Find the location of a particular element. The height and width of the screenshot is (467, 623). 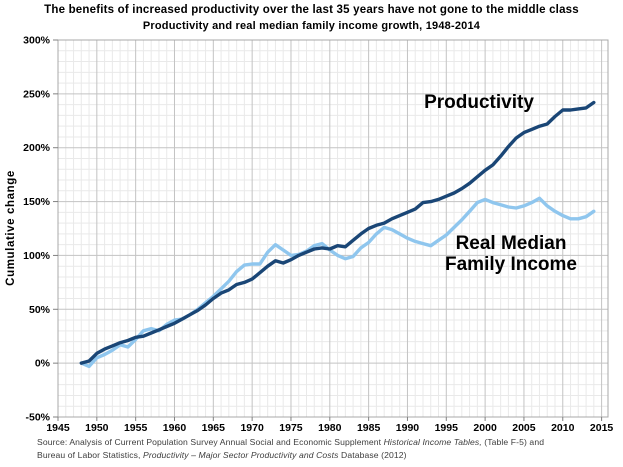

x-tick-label: 1980 is located at coordinates (330, 428).